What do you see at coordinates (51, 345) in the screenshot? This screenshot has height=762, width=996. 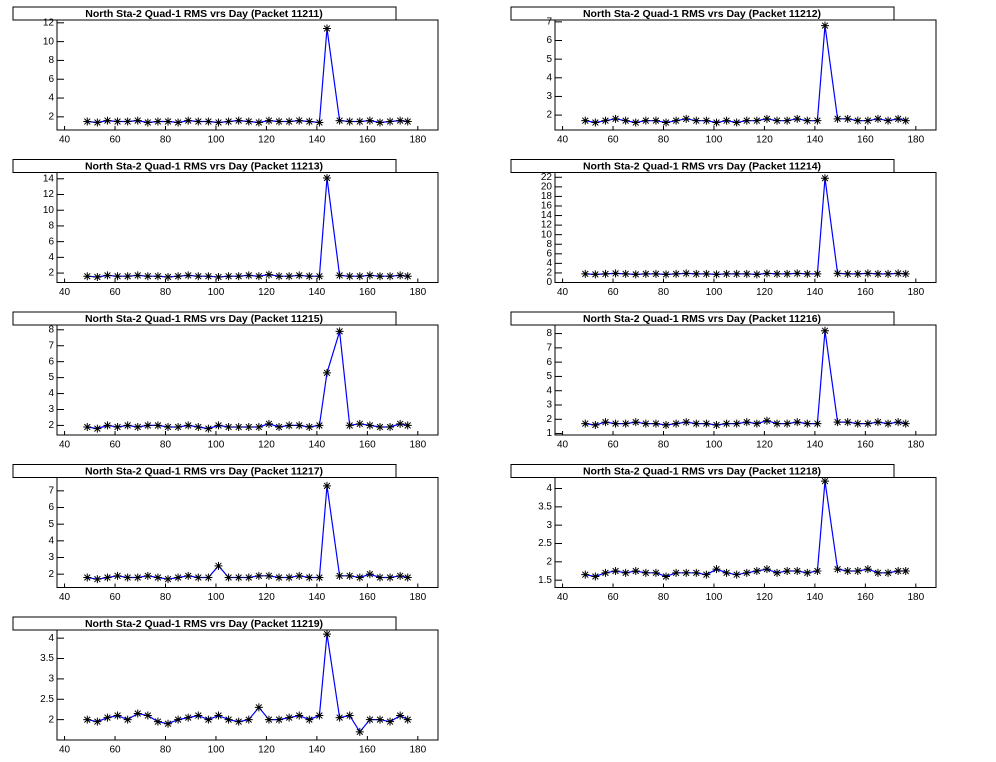 I see `y-tick-label: 7` at bounding box center [51, 345].